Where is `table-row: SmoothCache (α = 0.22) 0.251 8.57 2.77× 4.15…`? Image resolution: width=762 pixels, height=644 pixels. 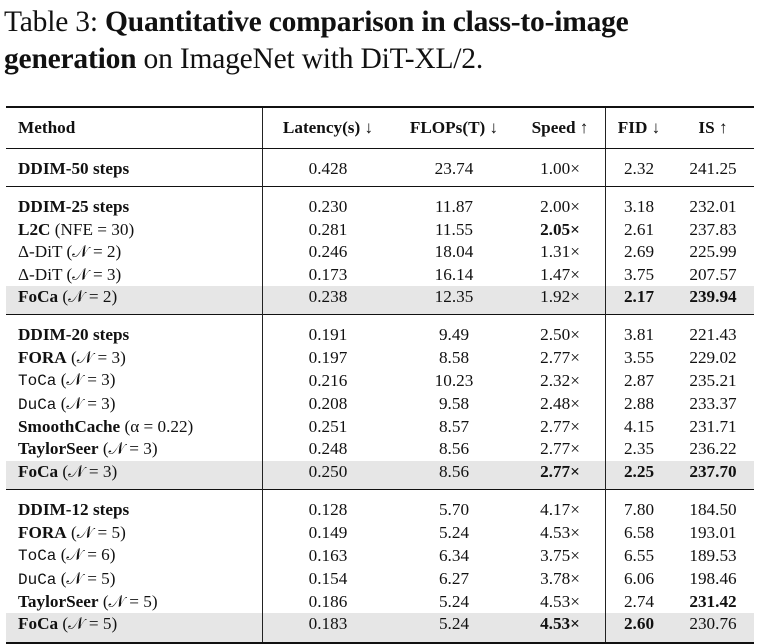 table-row: SmoothCache (α = 0.22) 0.251 8.57 2.77× 4.15… is located at coordinates (380, 427).